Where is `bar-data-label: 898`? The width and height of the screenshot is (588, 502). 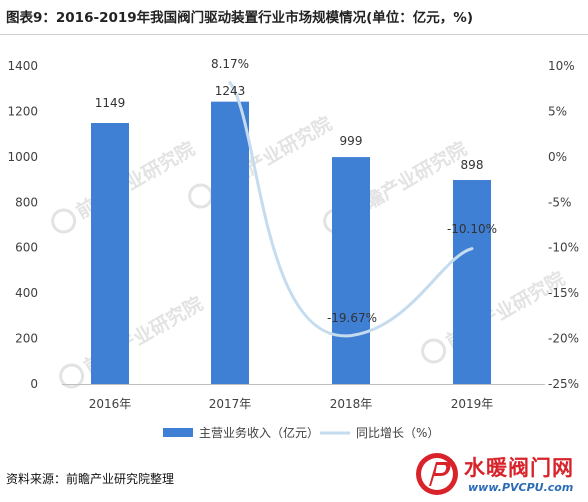
bar-data-label: 898 is located at coordinates (472, 165).